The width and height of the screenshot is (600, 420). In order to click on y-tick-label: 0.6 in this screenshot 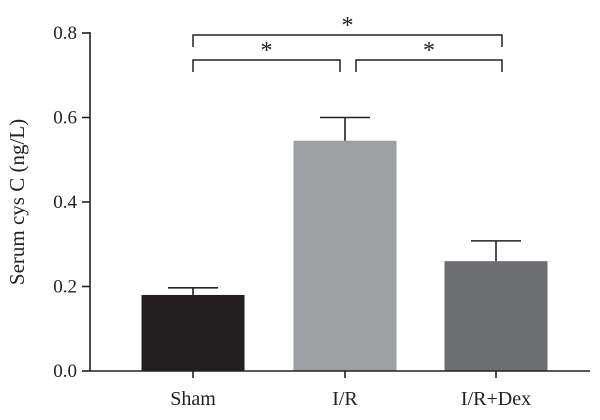, I will do `click(65, 118)`.